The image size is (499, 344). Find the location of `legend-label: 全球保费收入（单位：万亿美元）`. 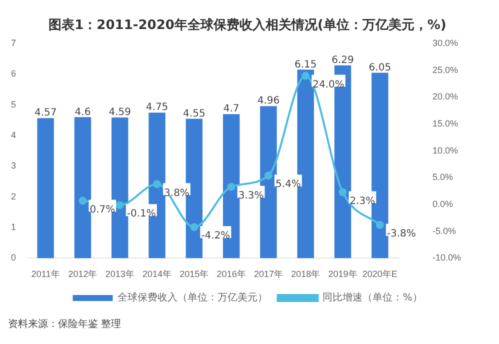

legend-label: 全球保费收入（单位：万亿美元） is located at coordinates (193, 298).